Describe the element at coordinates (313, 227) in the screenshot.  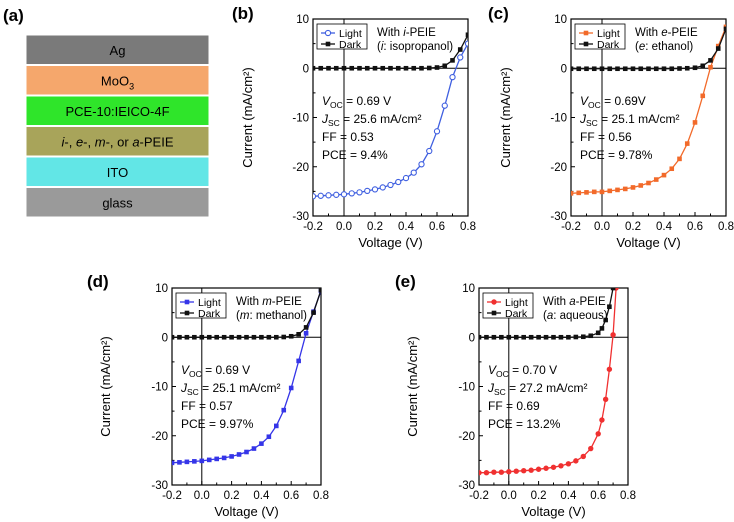
I see `x-tick-label-b-0: -0.2` at that location.